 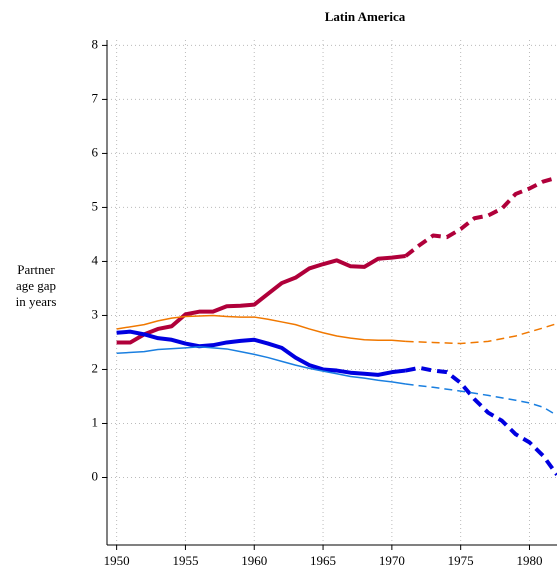 I want to click on chart-title: Latin America, so click(x=365, y=16).